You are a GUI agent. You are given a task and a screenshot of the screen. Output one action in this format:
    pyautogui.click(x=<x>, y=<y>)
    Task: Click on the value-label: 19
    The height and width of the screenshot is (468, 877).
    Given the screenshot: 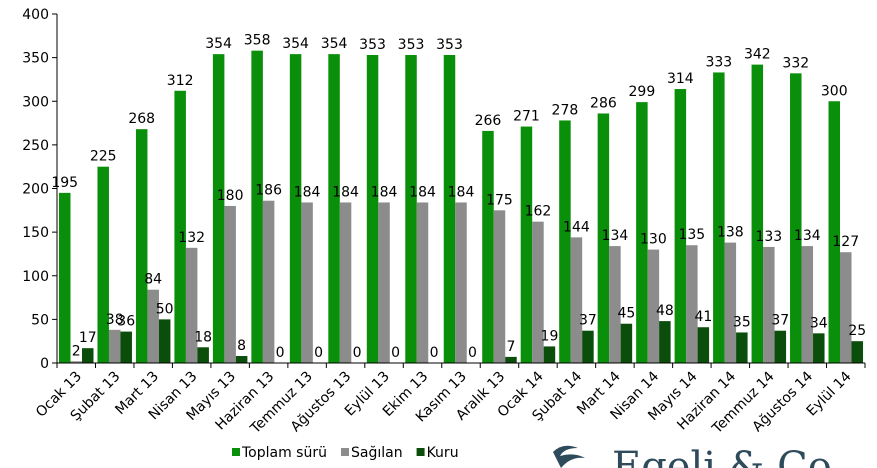 What is the action you would take?
    pyautogui.click(x=550, y=336)
    